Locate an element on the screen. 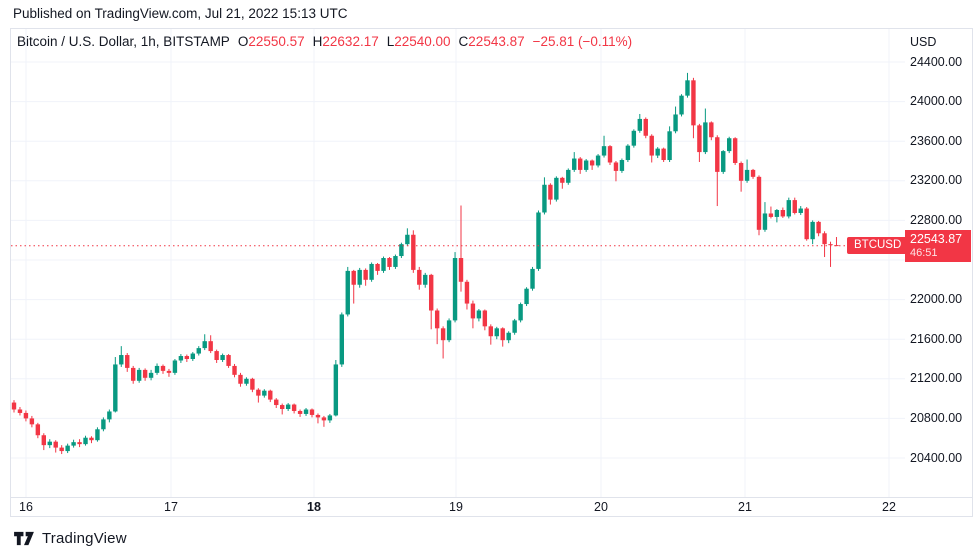 The height and width of the screenshot is (555, 979). price-line-symbol-text: BTCUSD is located at coordinates (878, 245).